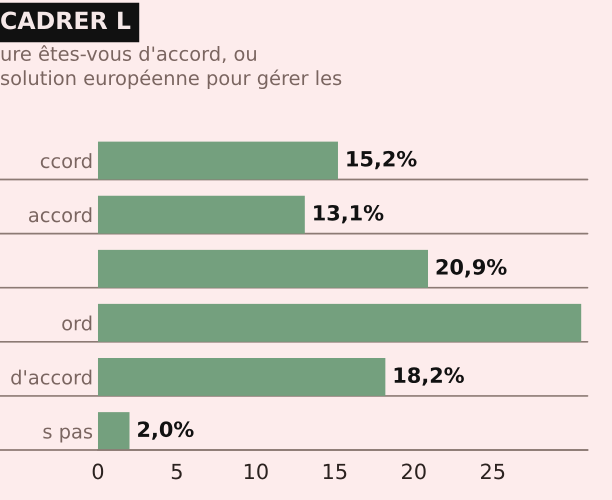 This screenshot has width=612, height=500. What do you see at coordinates (349, 214) in the screenshot?
I see `data-label: 13,1%` at bounding box center [349, 214].